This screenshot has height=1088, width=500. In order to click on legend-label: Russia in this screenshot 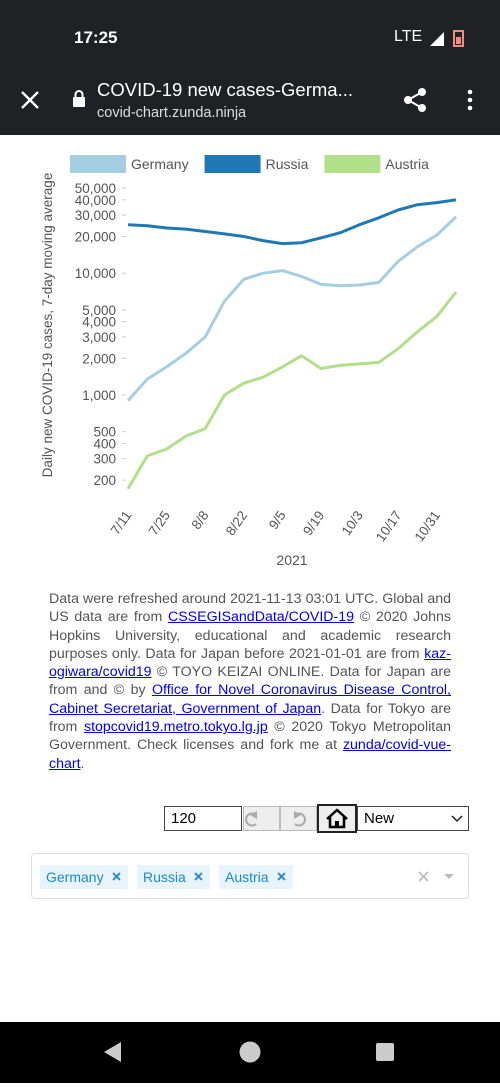, I will do `click(287, 164)`.